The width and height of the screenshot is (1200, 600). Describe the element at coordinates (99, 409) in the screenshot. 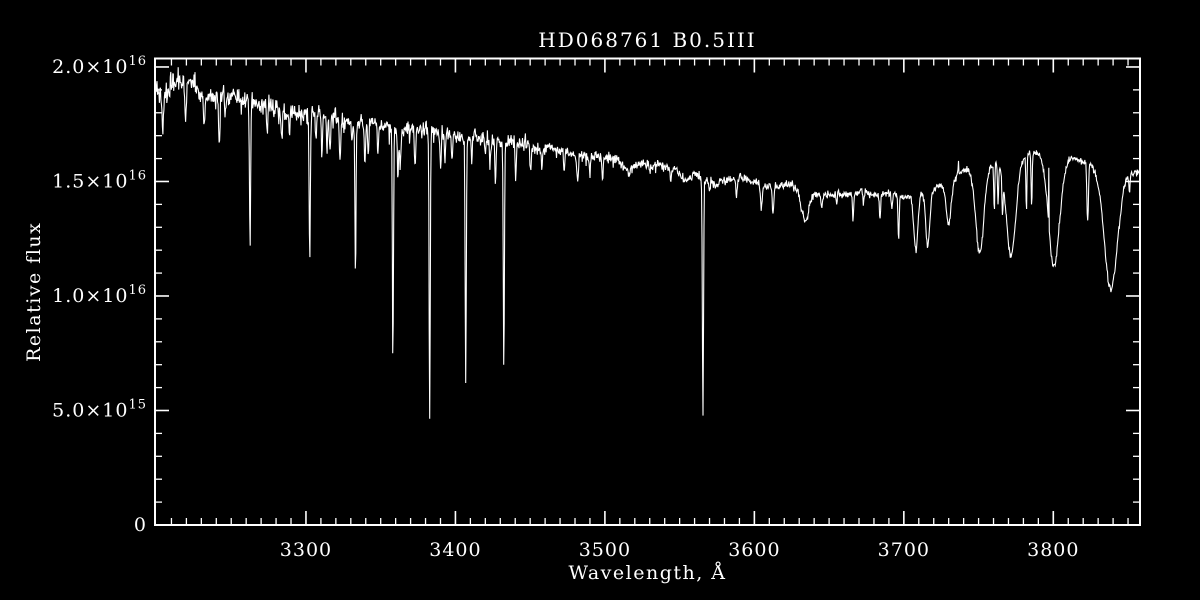

I see `y-tick-label: 5.0×10¹⁵` at that location.